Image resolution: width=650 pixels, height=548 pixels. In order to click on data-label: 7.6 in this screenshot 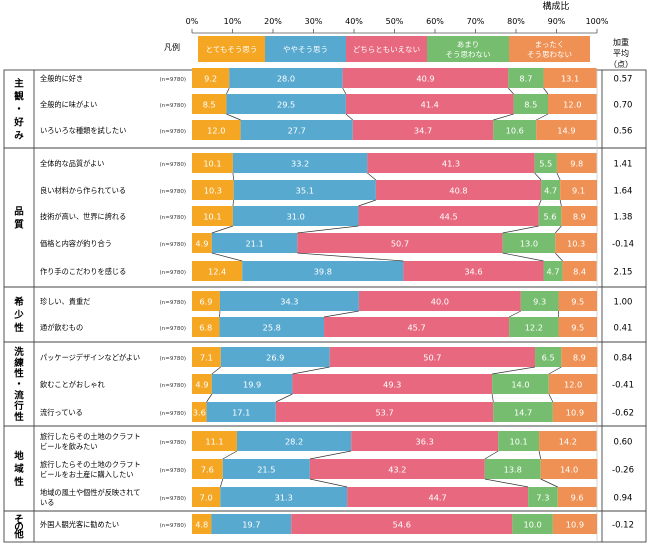, I will do `click(207, 470)`.